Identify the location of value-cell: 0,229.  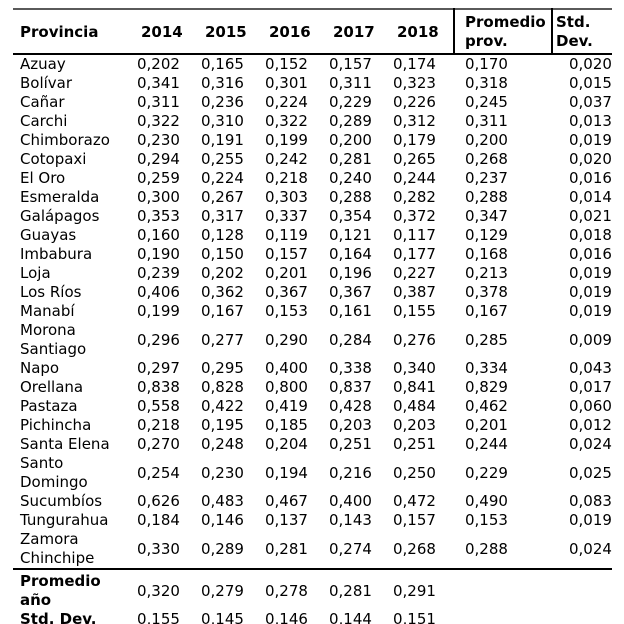
(486, 472).